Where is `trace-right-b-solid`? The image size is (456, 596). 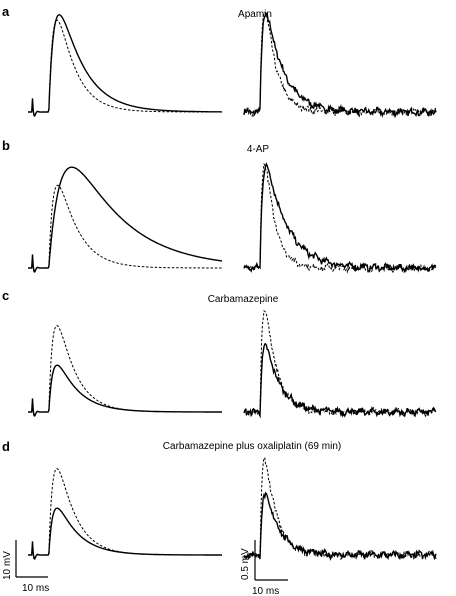 trace-right-b-solid is located at coordinates (340, 217).